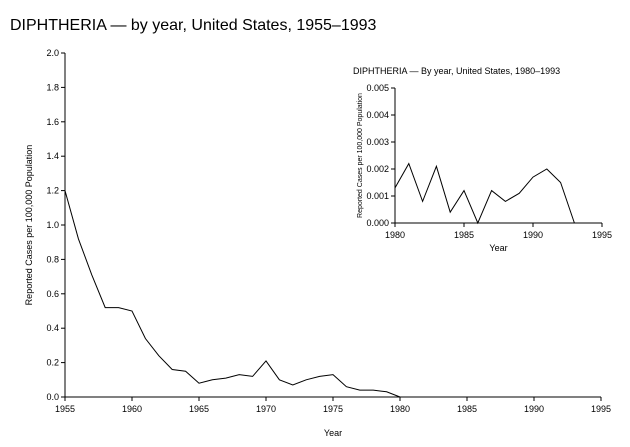  I want to click on inset-y-tick-label: 0.004, so click(377, 115).